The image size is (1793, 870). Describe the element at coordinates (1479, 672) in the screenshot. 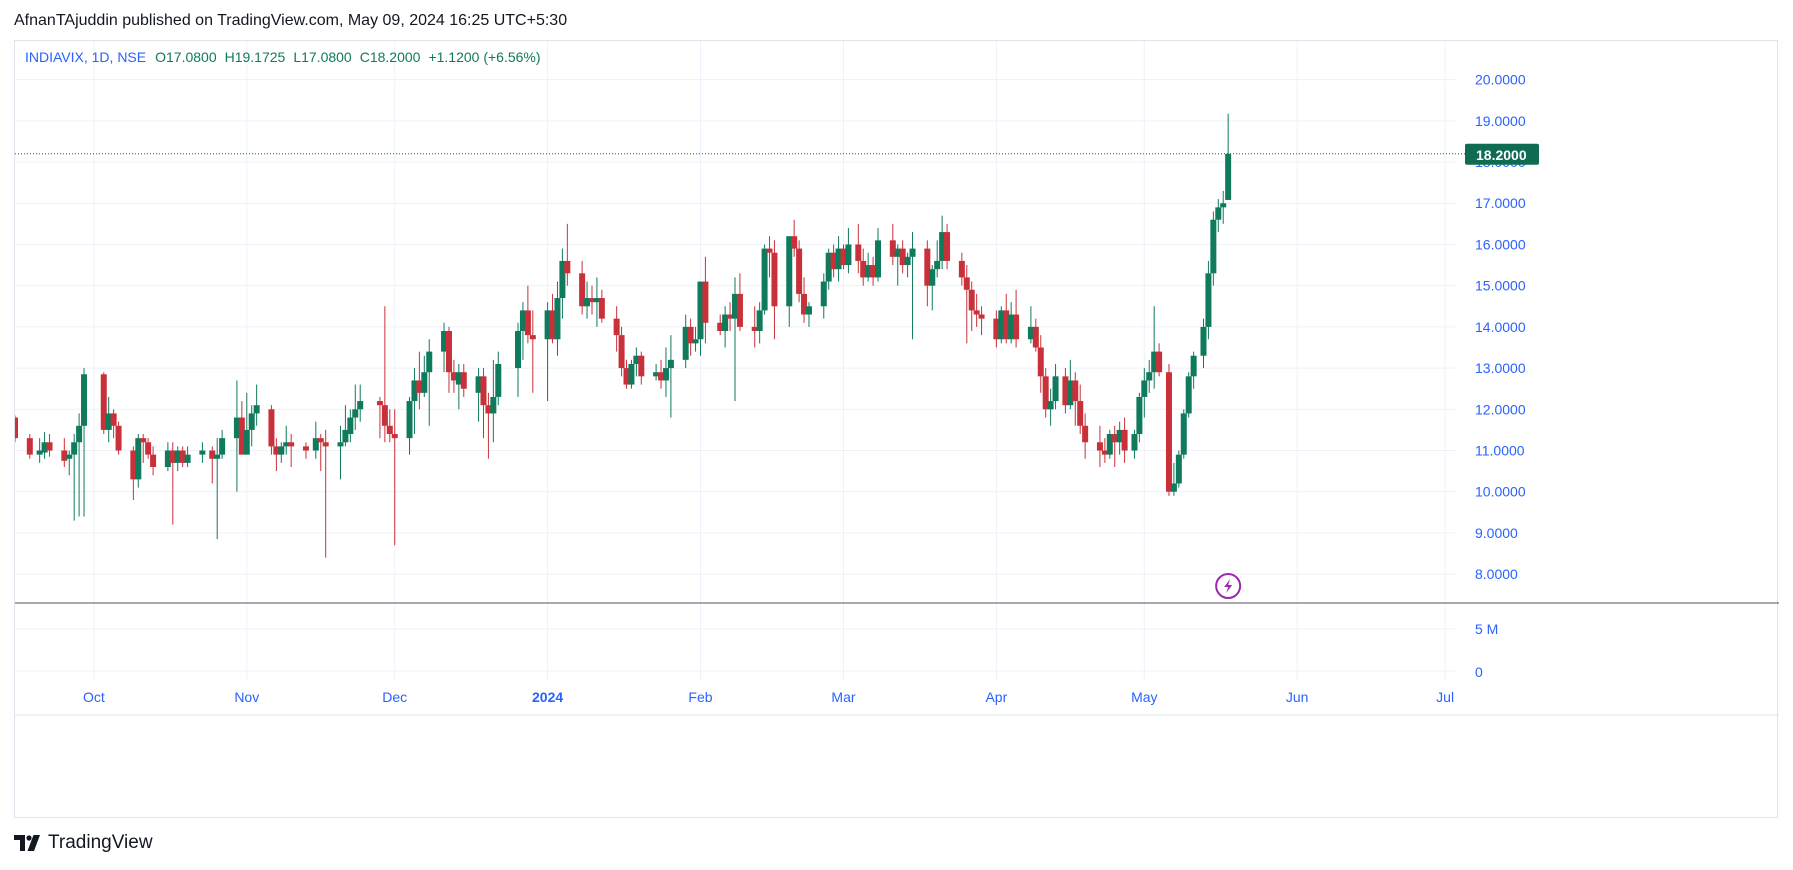

I see `volume-axis-label: 0` at that location.